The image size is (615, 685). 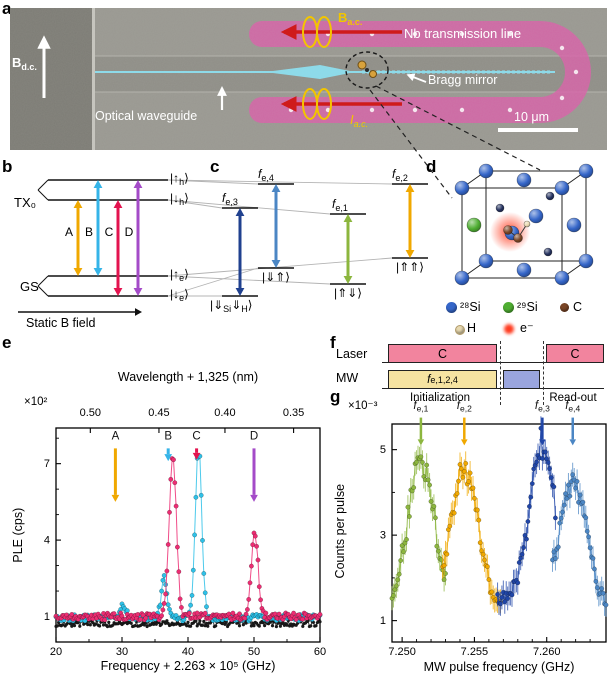 What do you see at coordinates (29, 67) in the screenshot?
I see `b-dc-sub: d.c.` at bounding box center [29, 67].